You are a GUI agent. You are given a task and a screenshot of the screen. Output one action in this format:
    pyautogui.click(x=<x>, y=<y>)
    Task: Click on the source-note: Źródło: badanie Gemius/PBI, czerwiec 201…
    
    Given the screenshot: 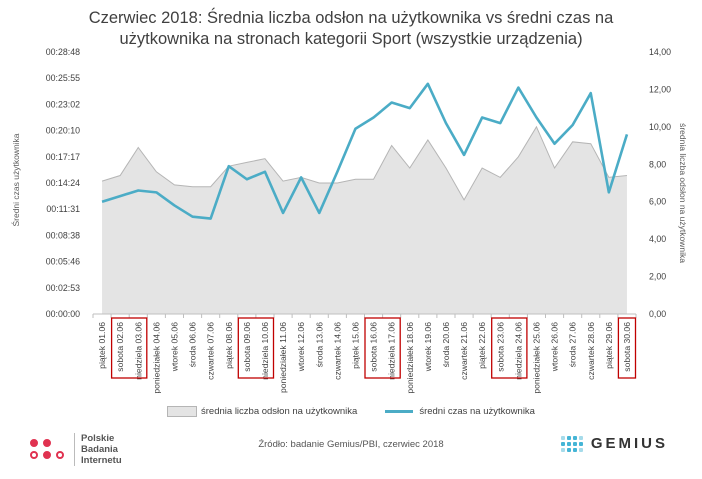 What is the action you would take?
    pyautogui.click(x=351, y=444)
    